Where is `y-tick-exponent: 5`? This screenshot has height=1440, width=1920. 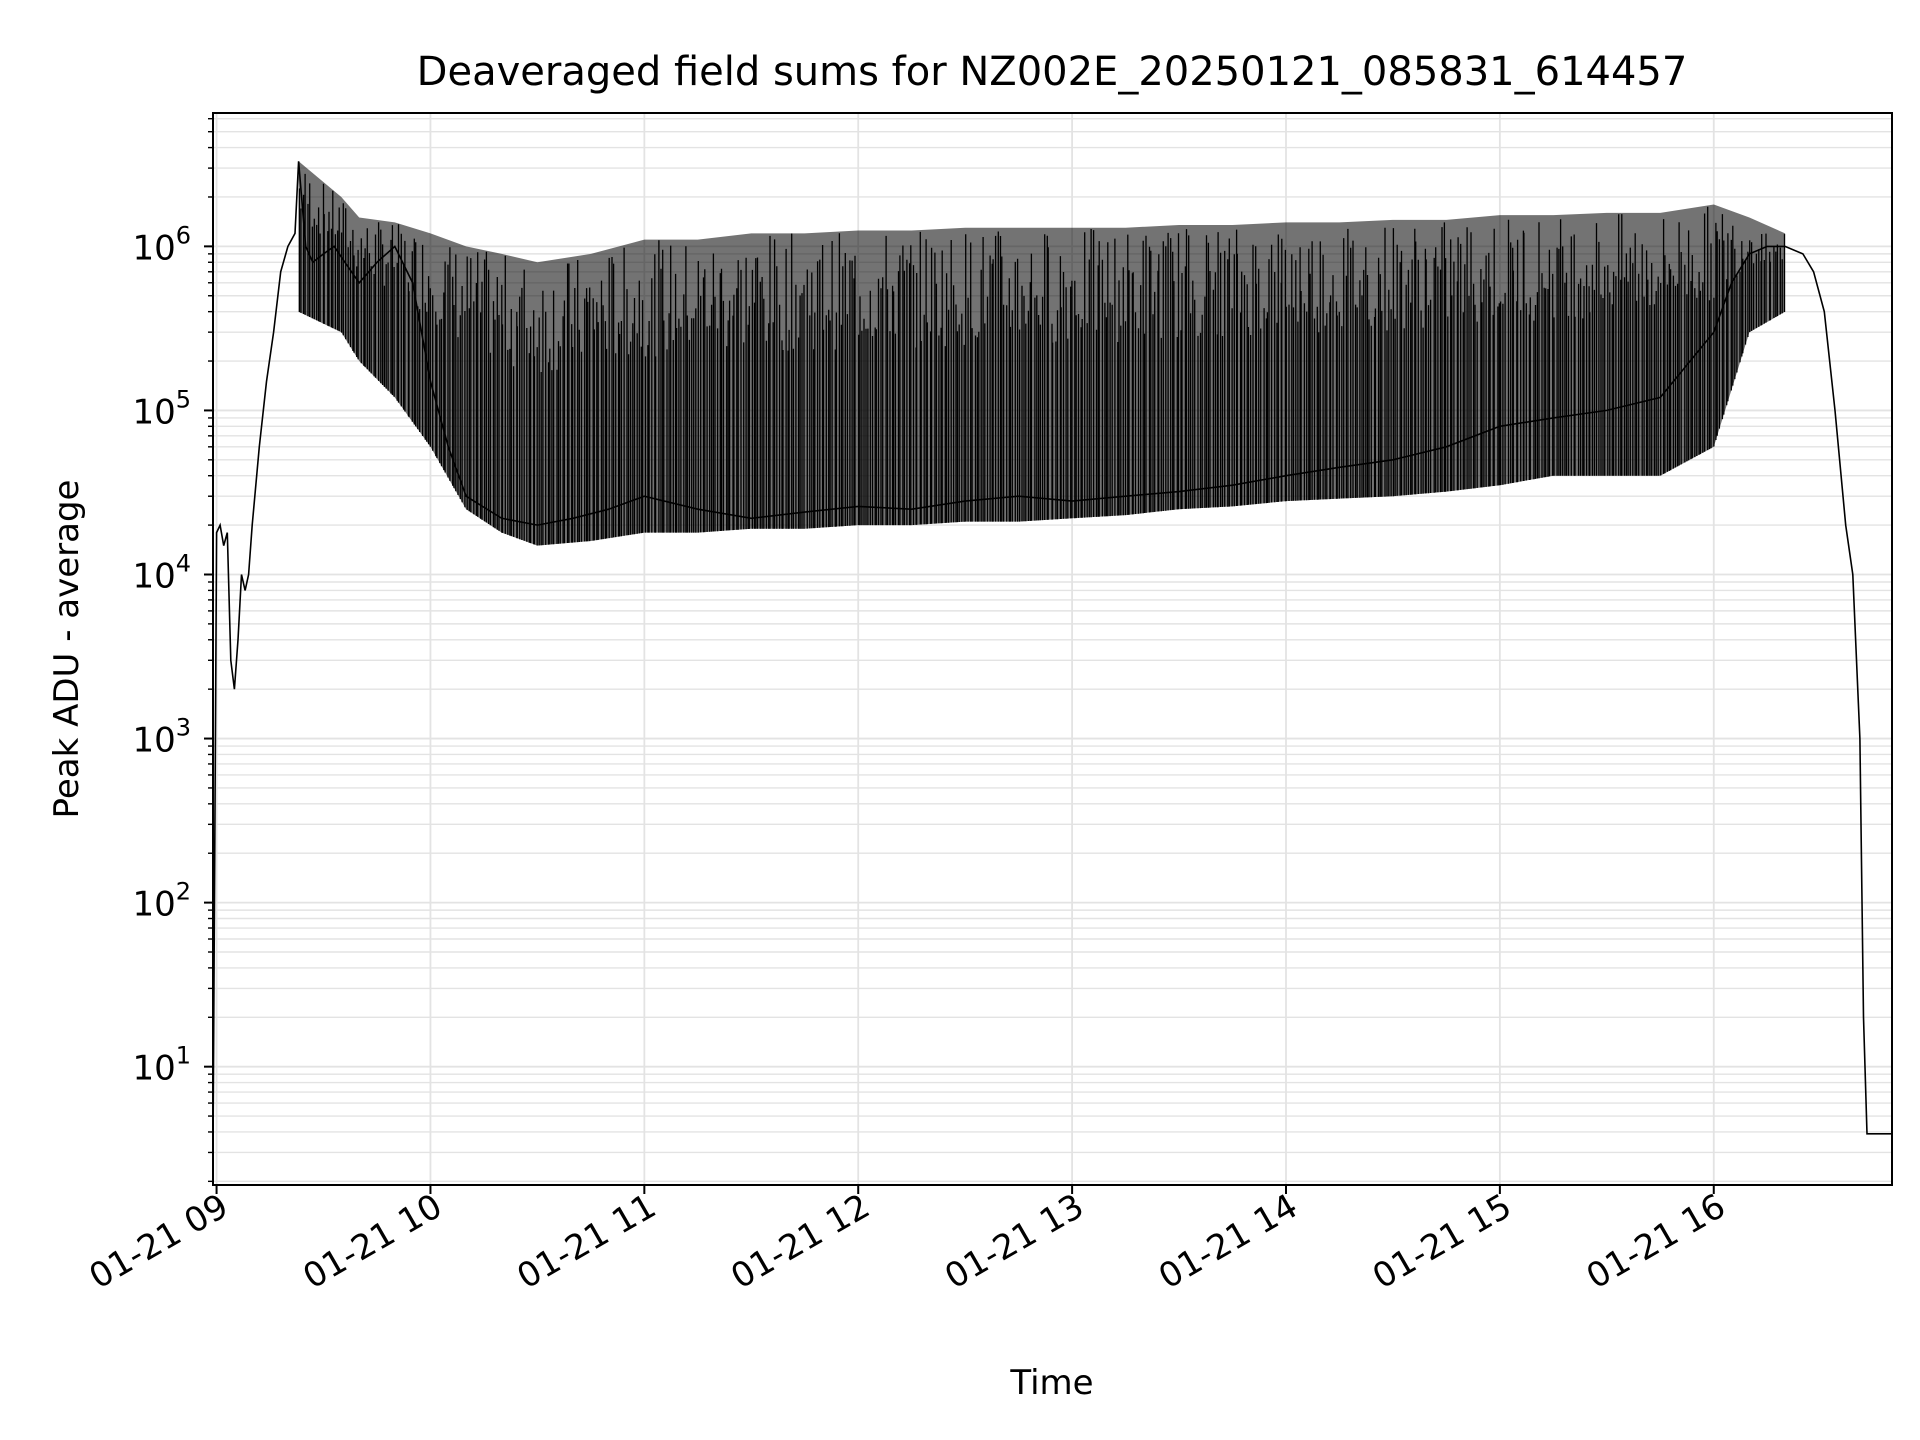
y-tick-exponent: 5 is located at coordinates (183, 399).